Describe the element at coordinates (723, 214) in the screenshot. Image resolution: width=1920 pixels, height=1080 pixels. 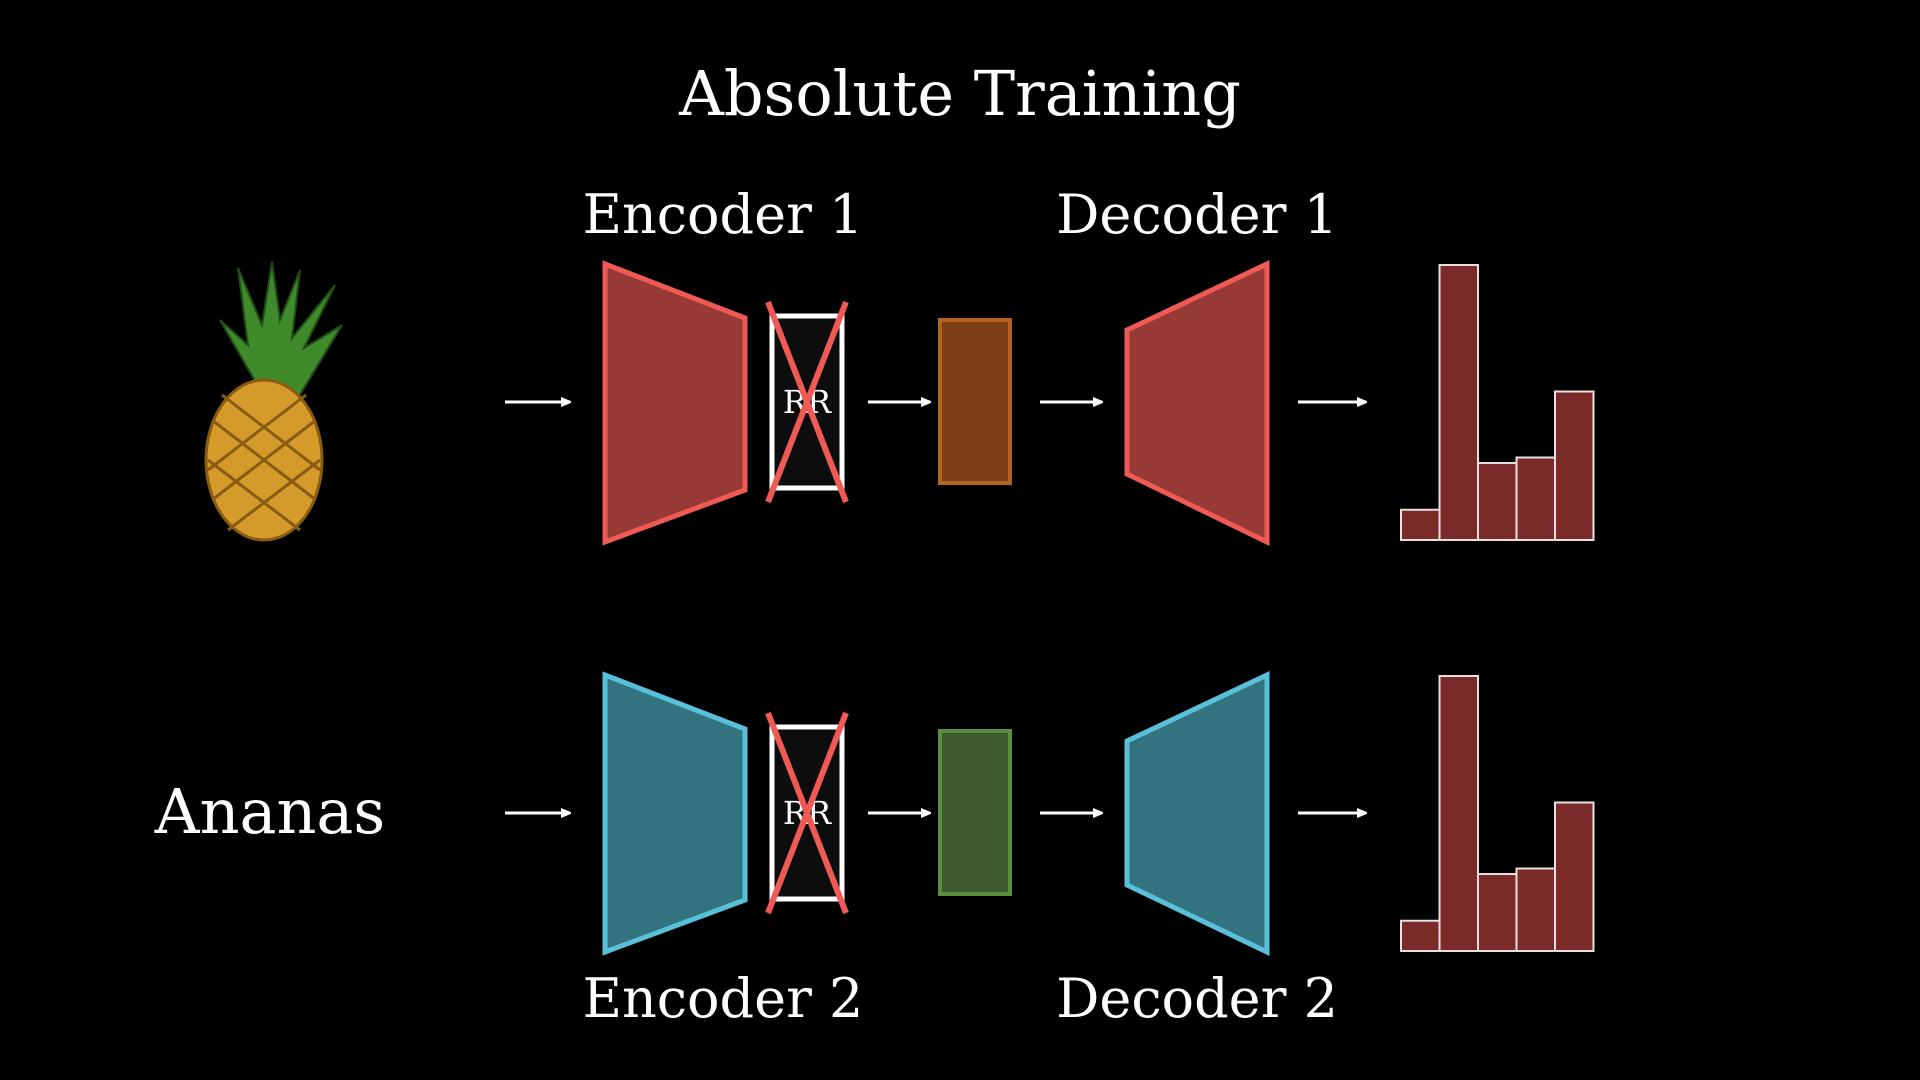
I see `encoder-1-label: Encoder 1` at that location.